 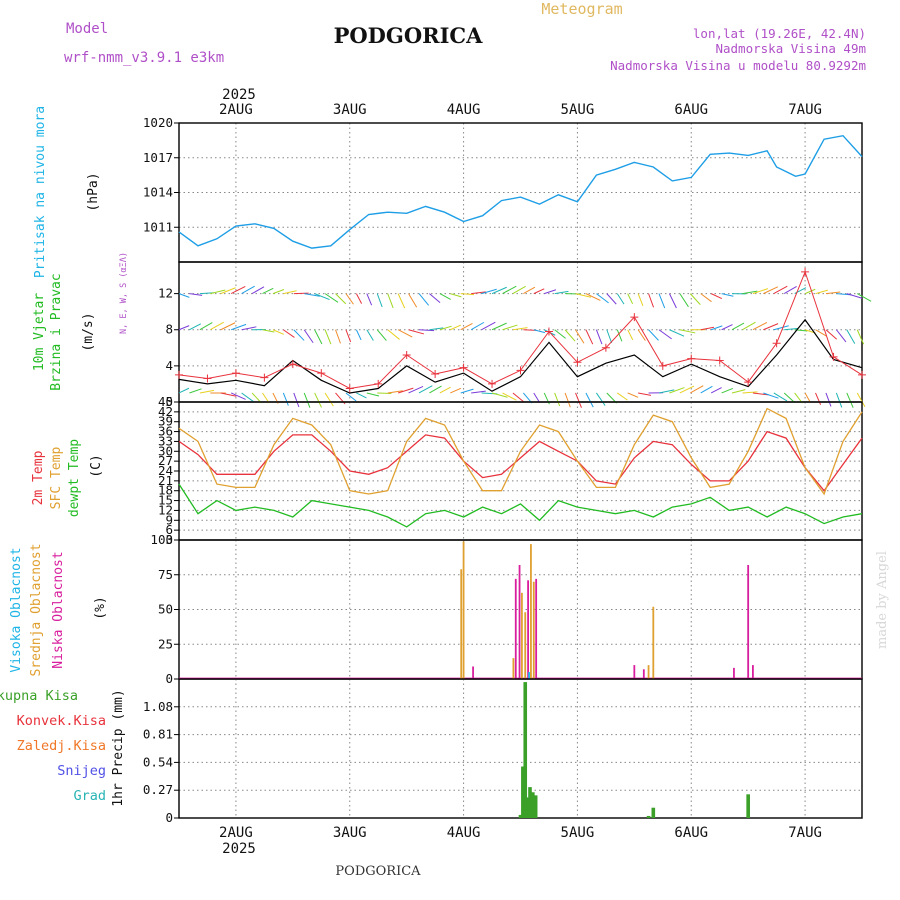 What do you see at coordinates (350, 110) in the screenshot?
I see `top-day-label: 3AUG` at bounding box center [350, 110].